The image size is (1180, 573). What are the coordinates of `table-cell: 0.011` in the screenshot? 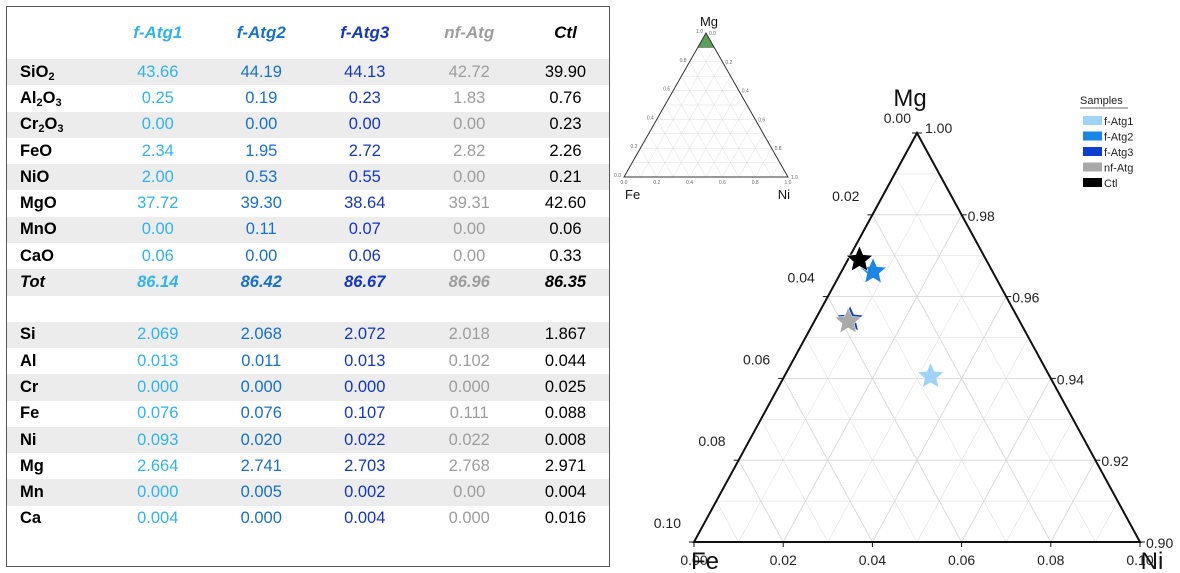 It's located at (261, 360).